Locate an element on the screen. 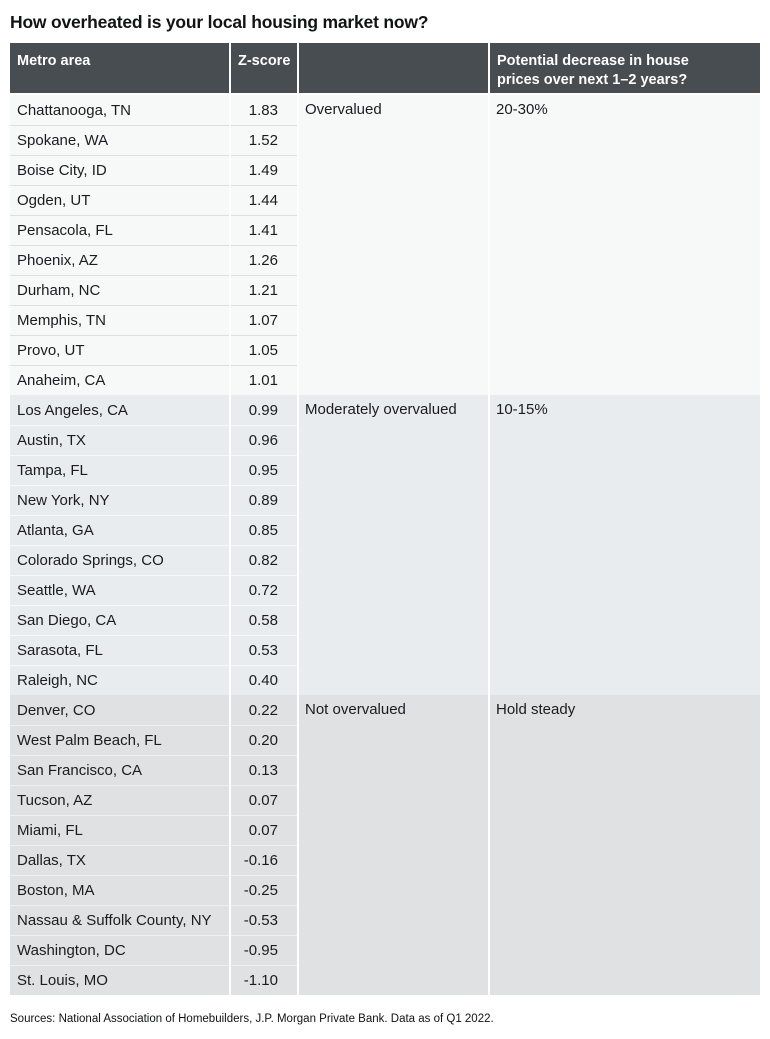  valuation-label-cell: Not overvalued is located at coordinates (393, 845).